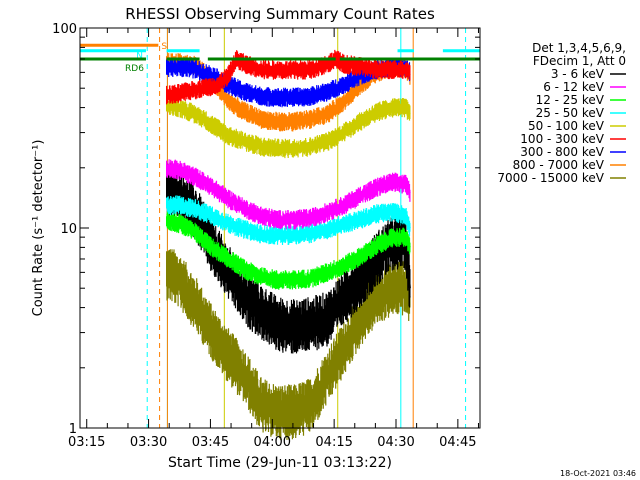 The height and width of the screenshot is (480, 640). Describe the element at coordinates (64, 29) in the screenshot. I see `y-tick-label: 100` at that location.